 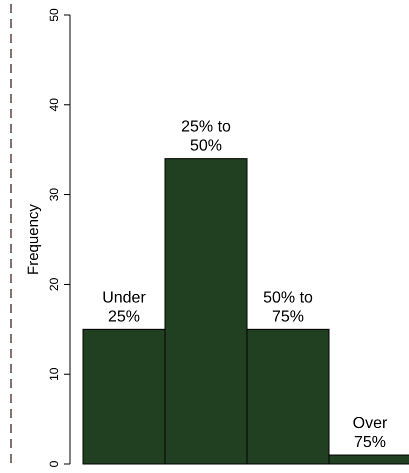 I want to click on x-tick-label: Over 75%, so click(x=370, y=433).